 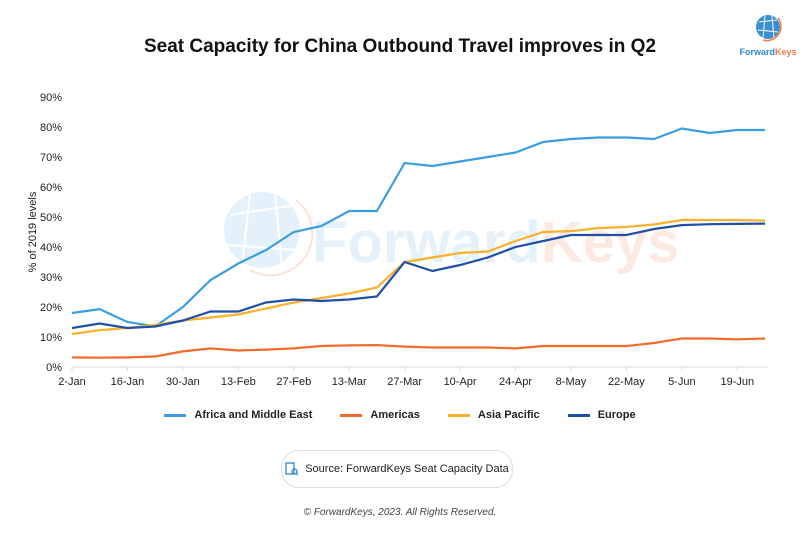 I want to click on legend-item: Americas, so click(x=380, y=415).